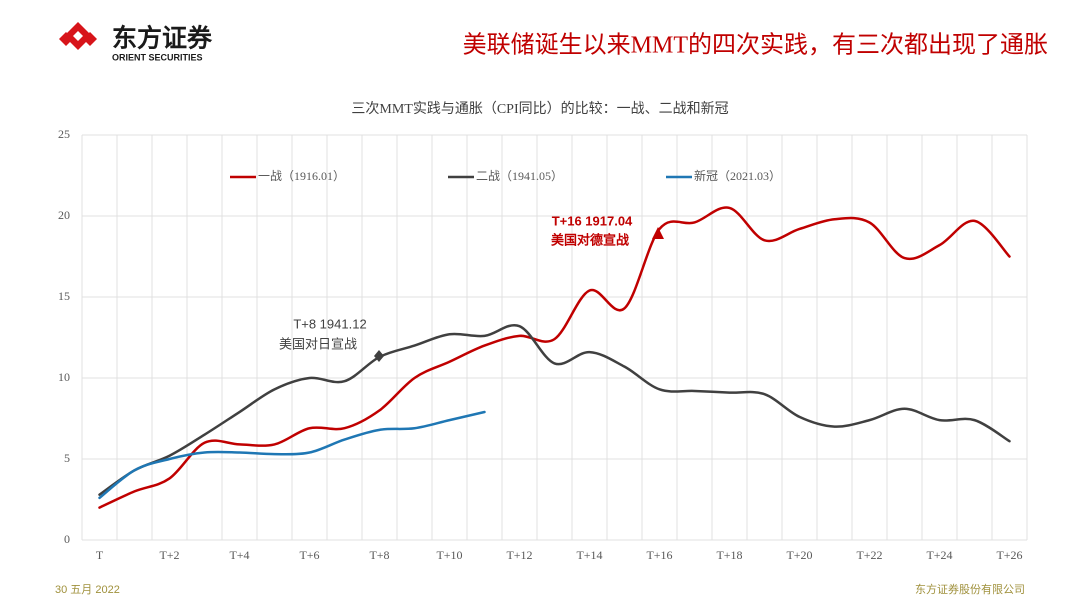 The height and width of the screenshot is (608, 1080). What do you see at coordinates (301, 176) in the screenshot?
I see `legend-label: 一战（1916.01）` at bounding box center [301, 176].